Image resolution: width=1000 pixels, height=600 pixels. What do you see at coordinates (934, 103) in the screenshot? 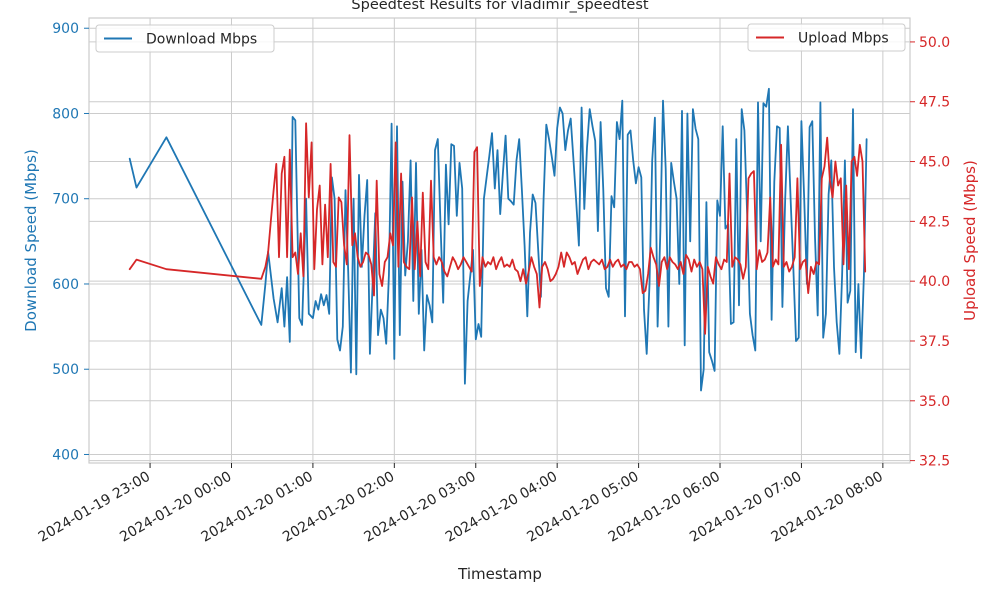
I see `right-y-tick-label: 47.5` at bounding box center [934, 103].